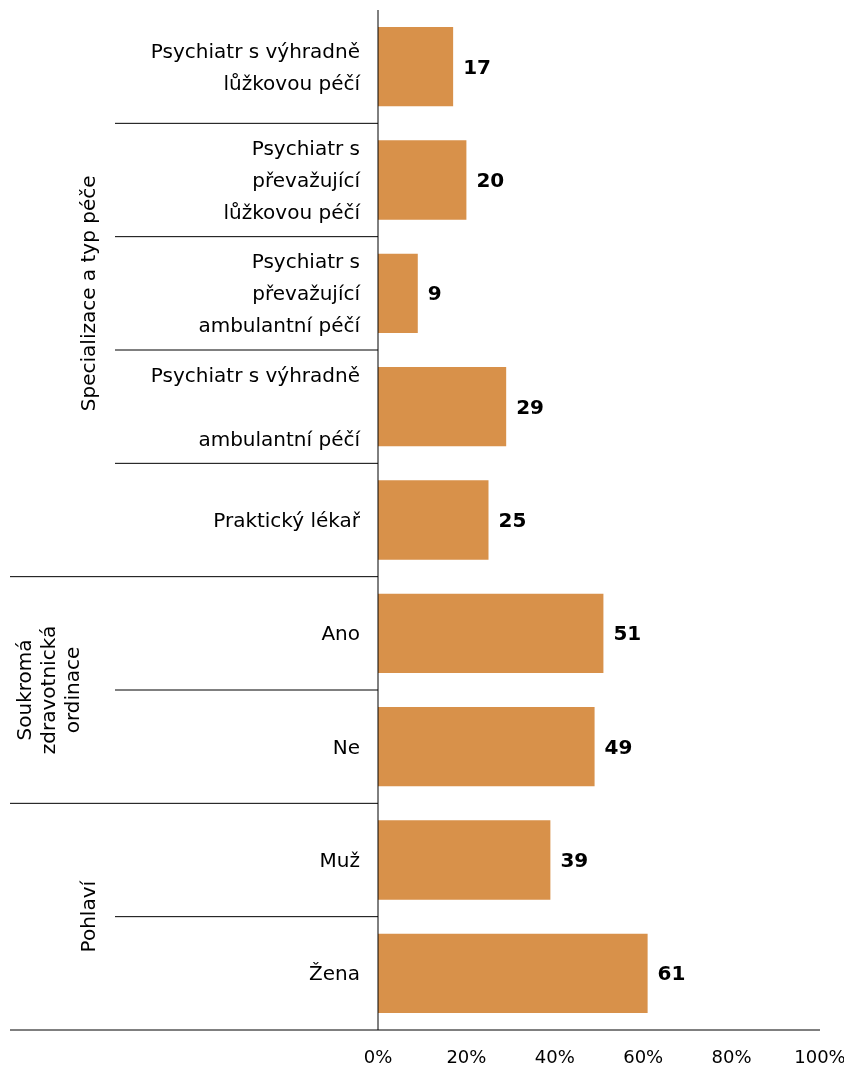  Describe the element at coordinates (88, 293) in the screenshot. I see `text: Specializace a typ péče` at that location.